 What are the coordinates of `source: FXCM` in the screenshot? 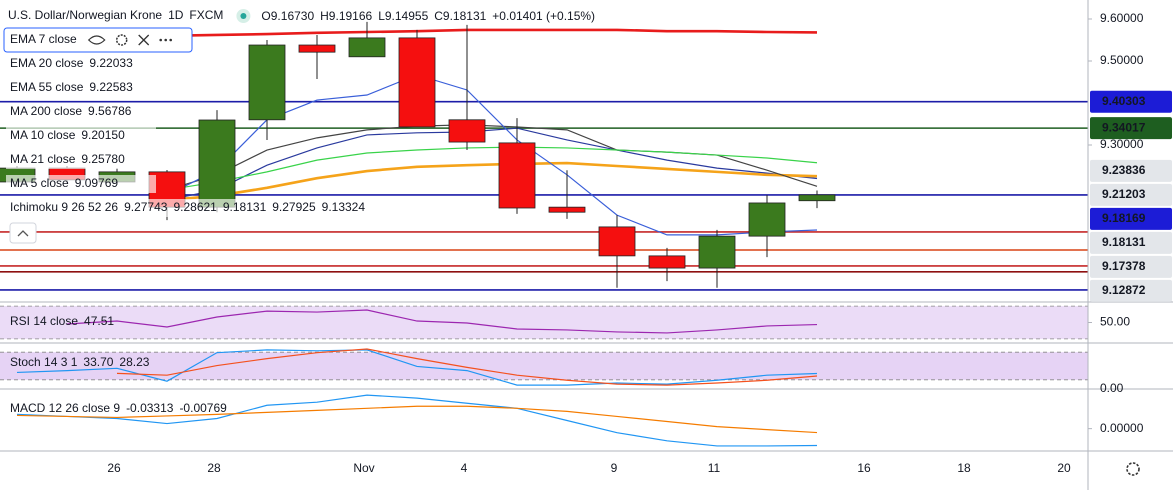 It's located at (206, 15).